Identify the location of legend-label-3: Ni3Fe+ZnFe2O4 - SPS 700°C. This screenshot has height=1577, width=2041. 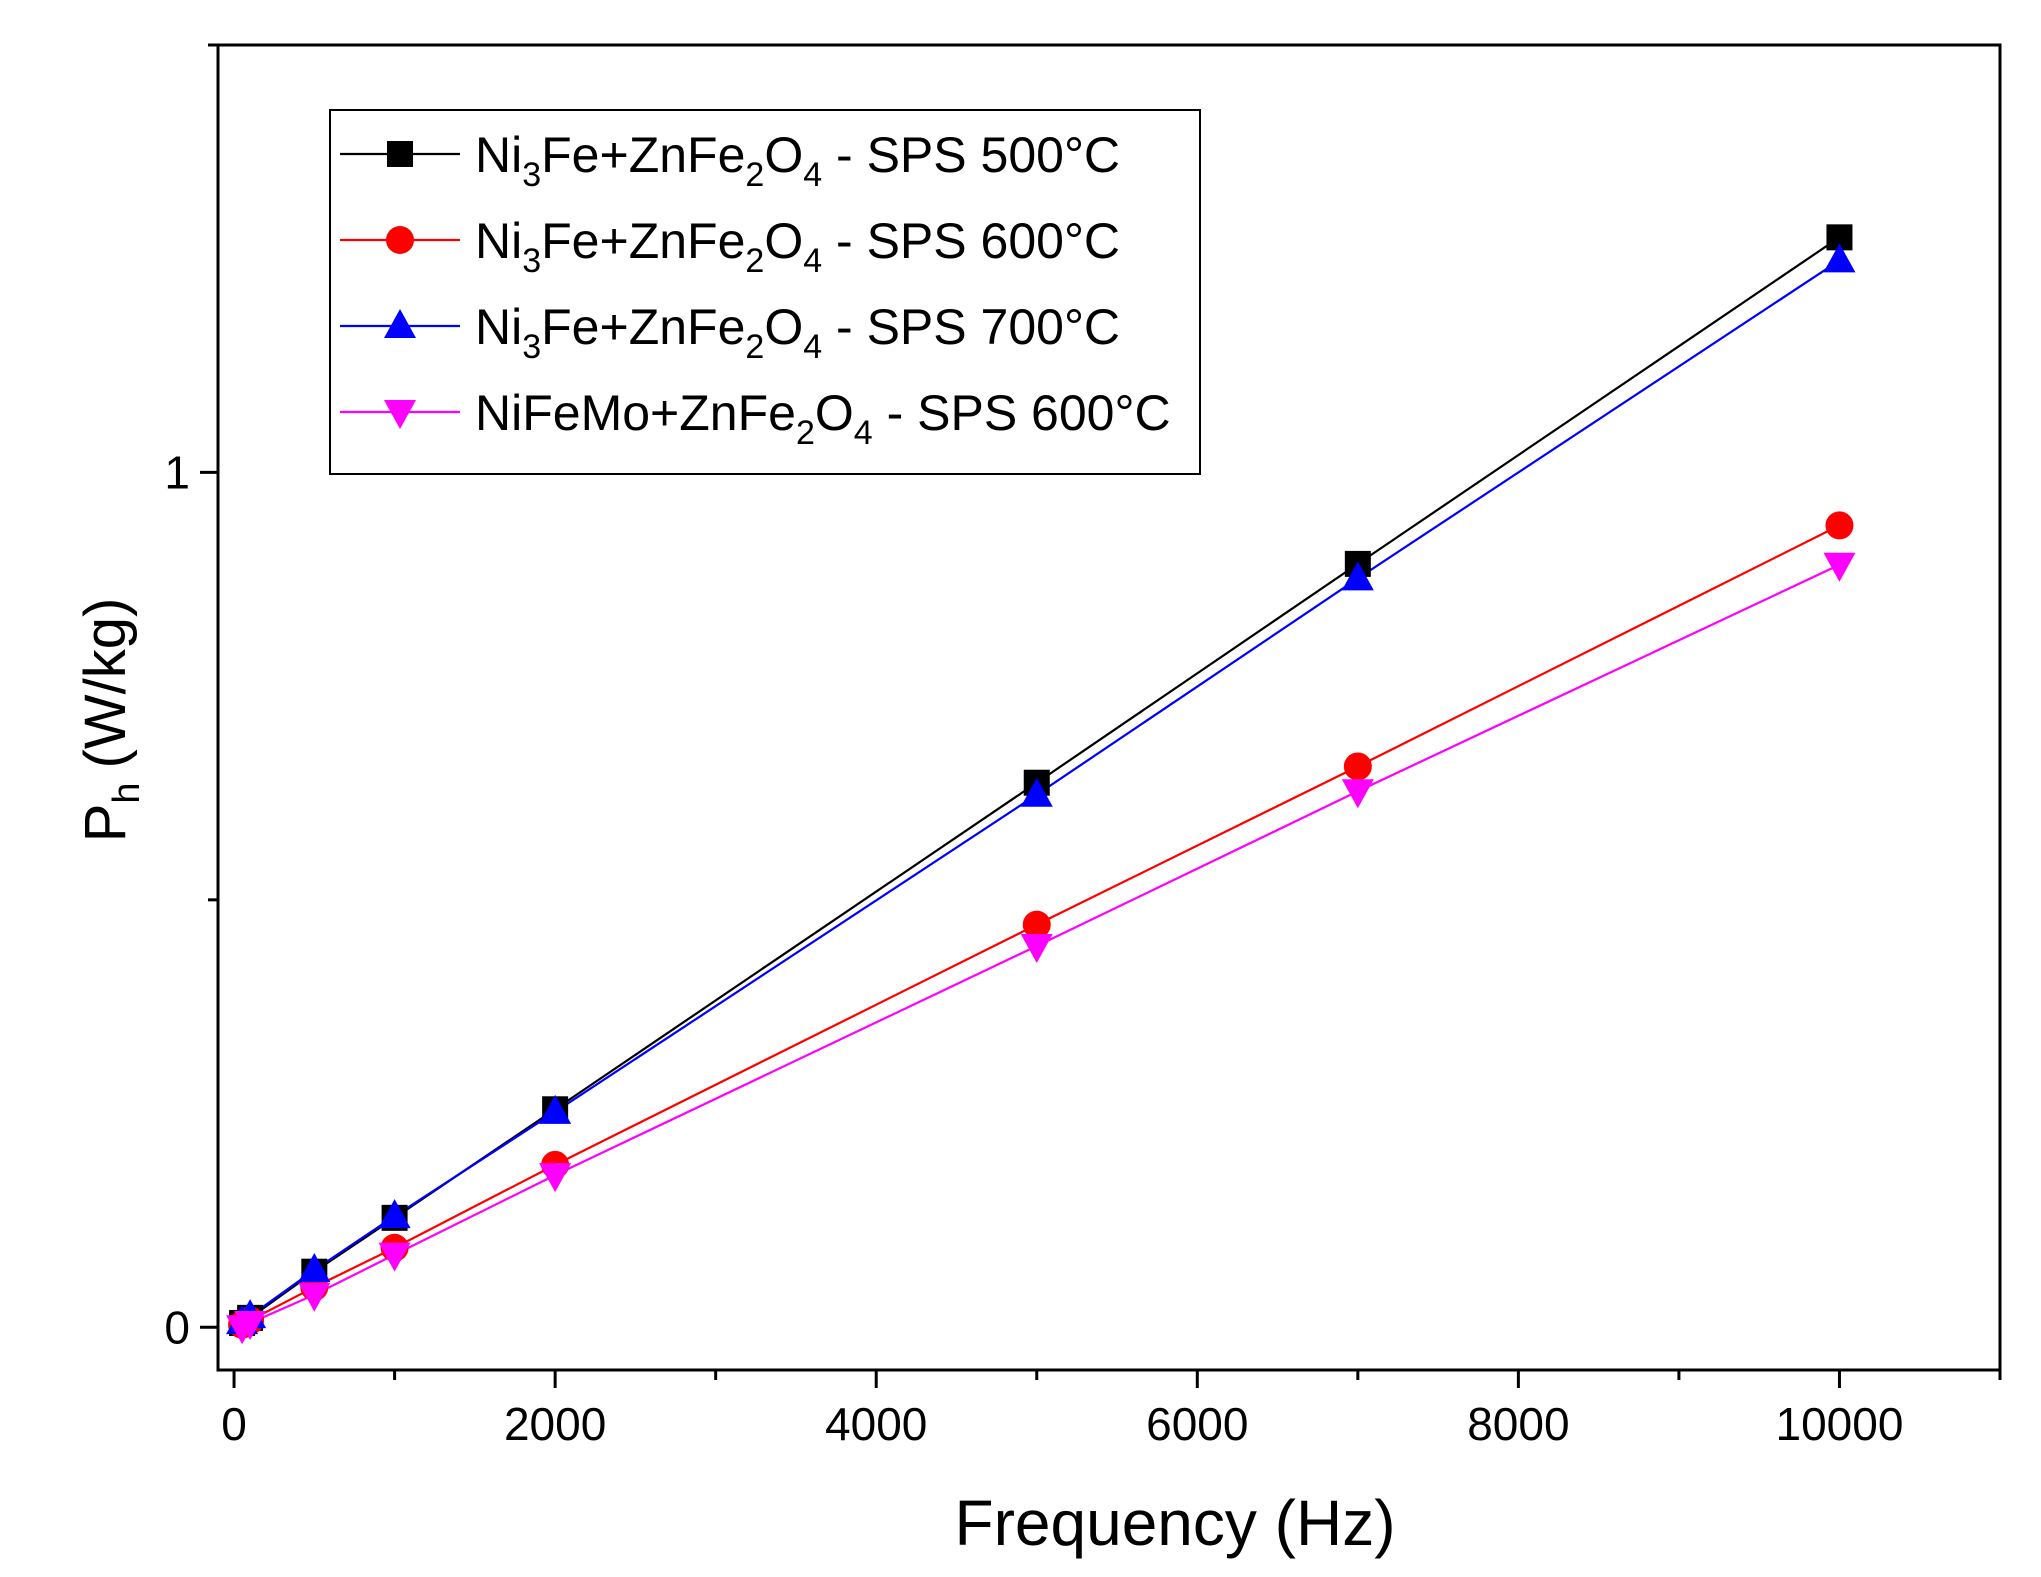
(797, 332).